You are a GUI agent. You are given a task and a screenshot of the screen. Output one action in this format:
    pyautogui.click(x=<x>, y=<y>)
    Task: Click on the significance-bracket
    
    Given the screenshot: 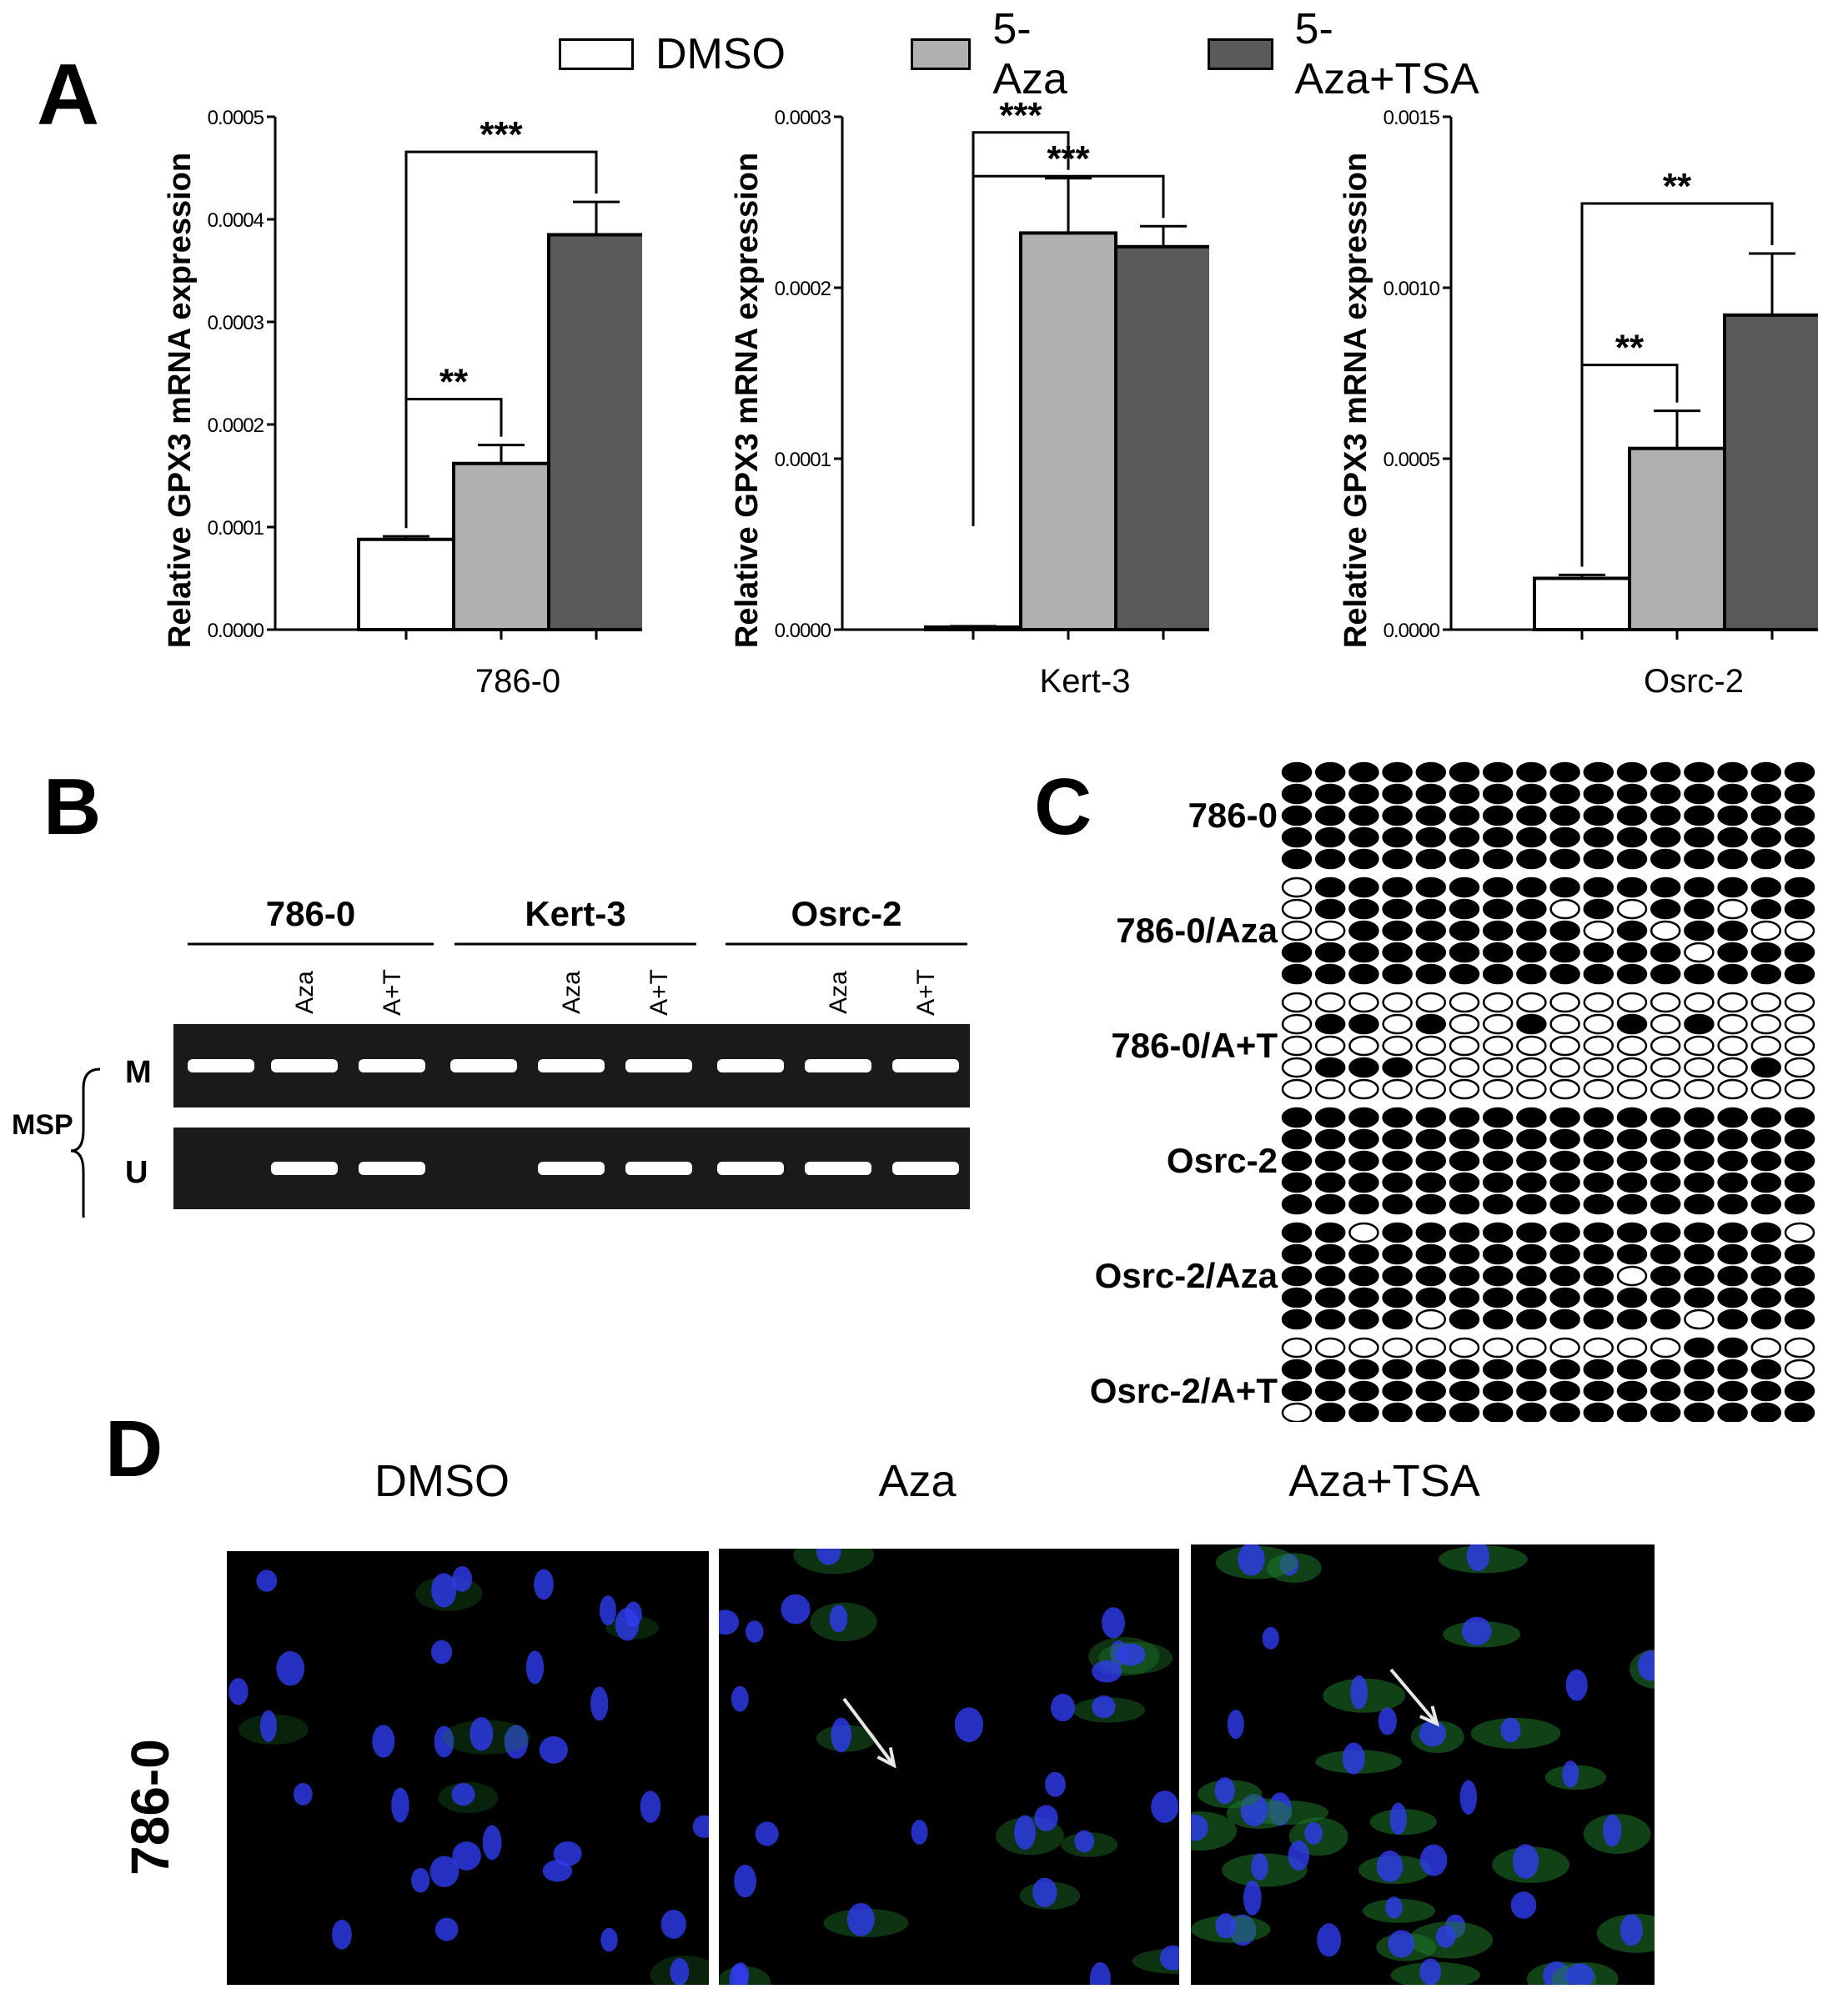 What is the action you would take?
    pyautogui.click(x=1677, y=385)
    